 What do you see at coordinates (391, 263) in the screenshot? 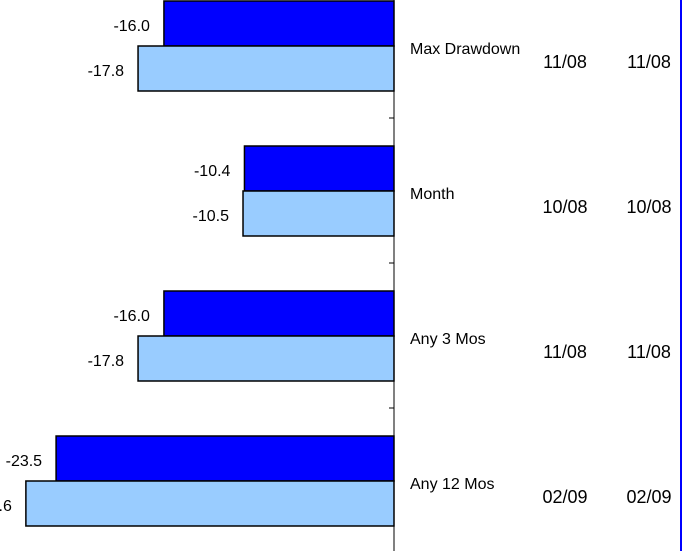
I see `axis-ticks` at bounding box center [391, 263].